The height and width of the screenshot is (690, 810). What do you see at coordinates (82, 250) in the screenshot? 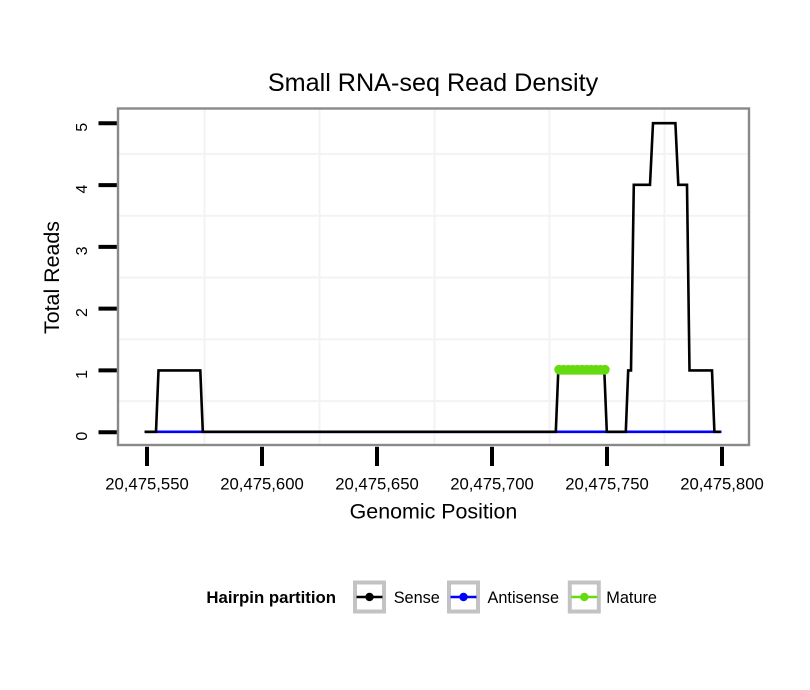
I see `svg-text: 3` at bounding box center [82, 250].